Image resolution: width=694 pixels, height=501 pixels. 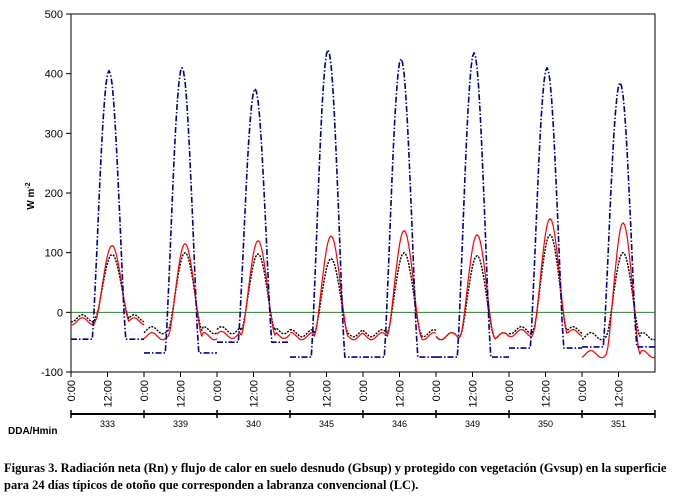 What do you see at coordinates (54, 15) in the screenshot?
I see `y-tick-label: 500` at bounding box center [54, 15].